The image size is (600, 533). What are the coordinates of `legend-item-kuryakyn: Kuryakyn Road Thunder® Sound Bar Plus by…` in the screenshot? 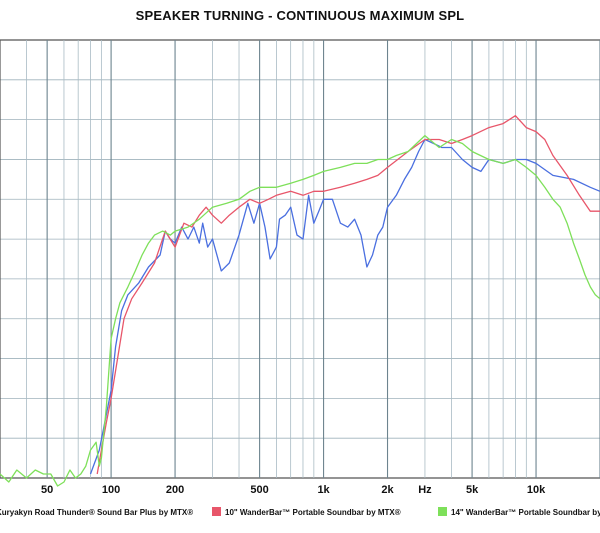 It's located at (96, 513).